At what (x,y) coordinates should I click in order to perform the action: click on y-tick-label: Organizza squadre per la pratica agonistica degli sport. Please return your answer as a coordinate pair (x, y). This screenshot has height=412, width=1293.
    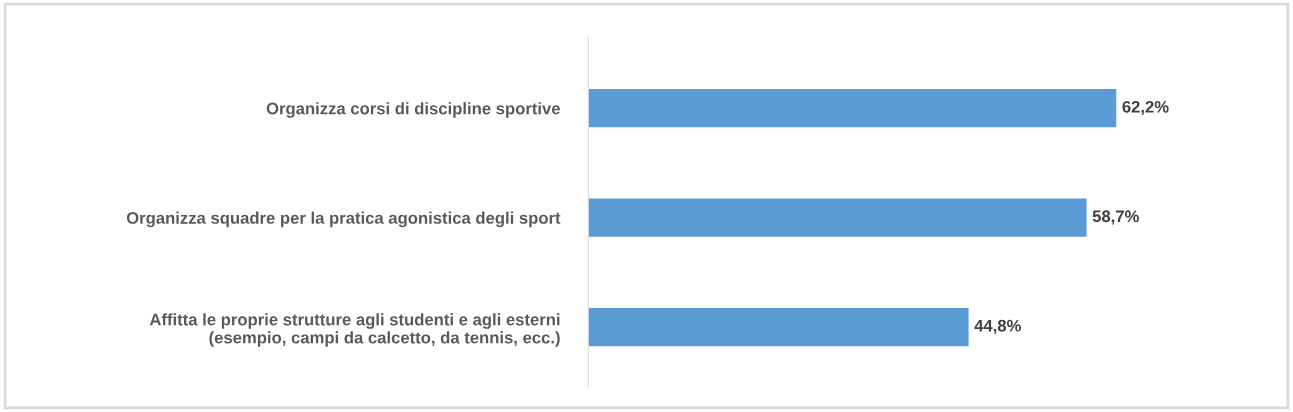
    Looking at the image, I should click on (343, 219).